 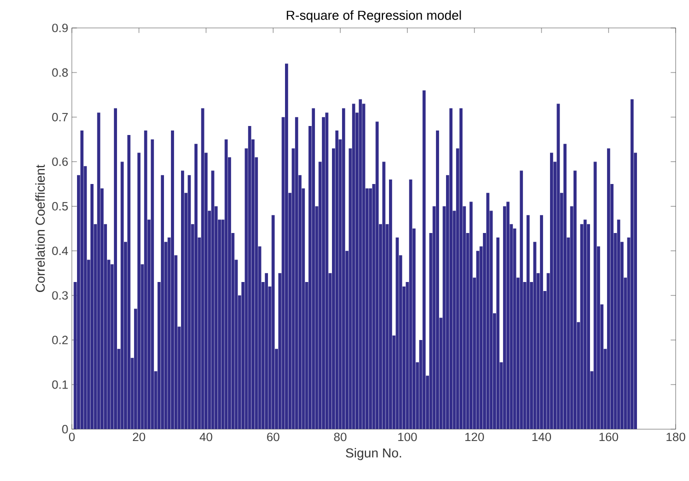 What do you see at coordinates (65, 429) in the screenshot?
I see `y-tick-label: 0` at bounding box center [65, 429].